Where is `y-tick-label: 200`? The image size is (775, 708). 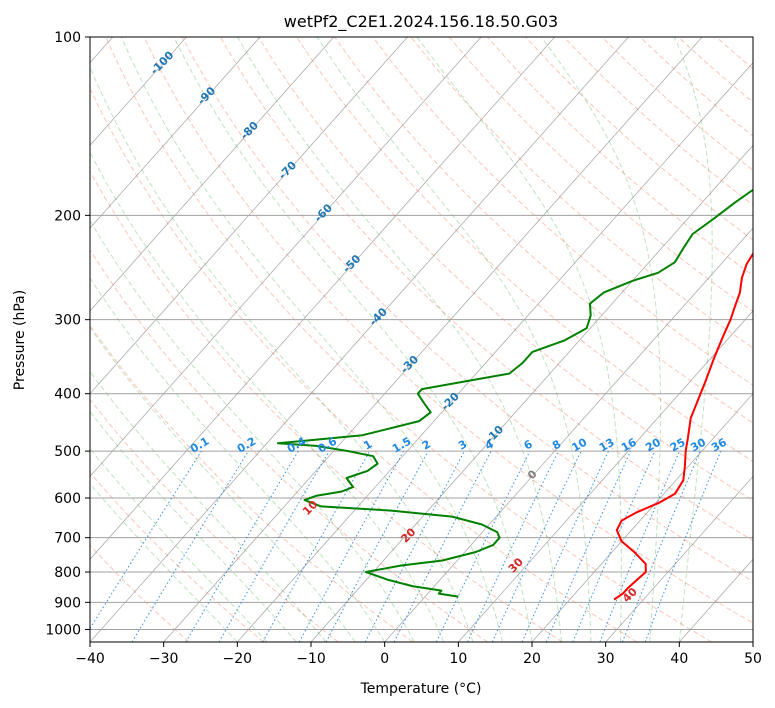
y-tick-label: 200 is located at coordinates (67, 216).